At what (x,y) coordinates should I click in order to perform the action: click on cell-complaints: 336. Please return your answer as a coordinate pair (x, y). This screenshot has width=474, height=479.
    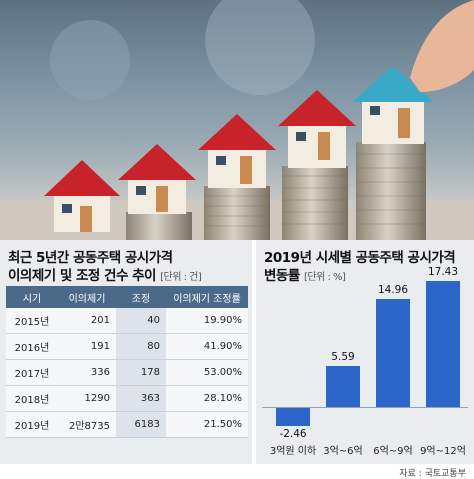
    Looking at the image, I should click on (87, 372).